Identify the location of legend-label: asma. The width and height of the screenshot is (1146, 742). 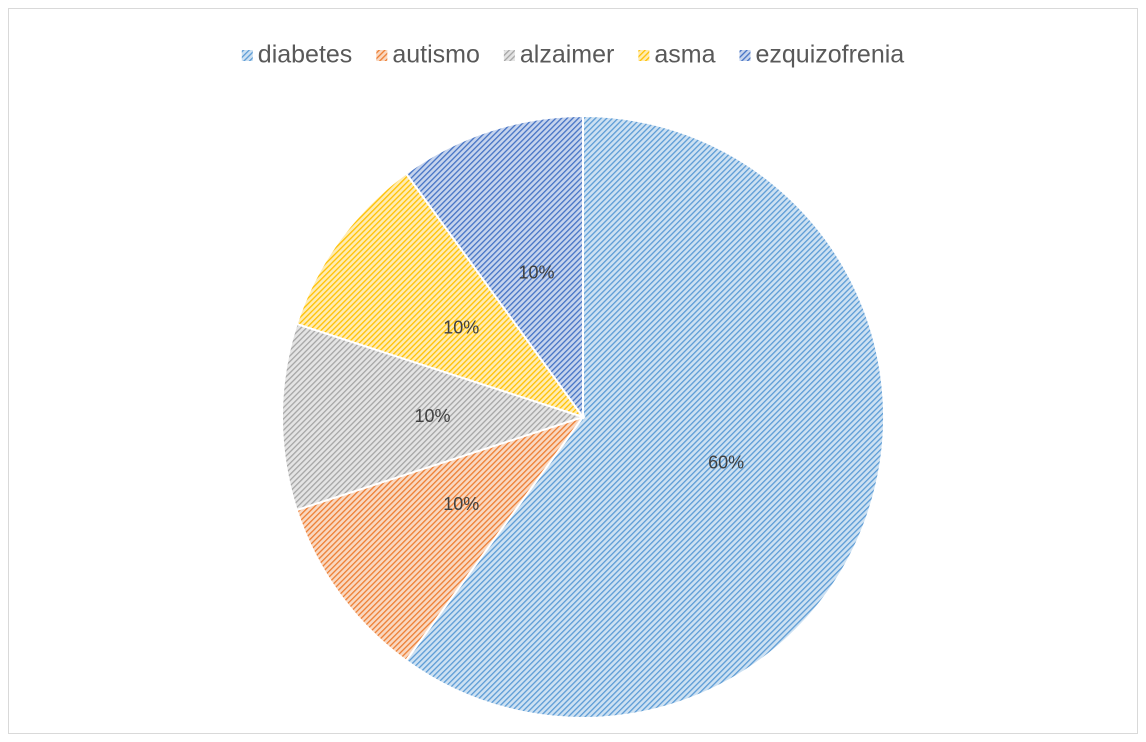
(684, 55).